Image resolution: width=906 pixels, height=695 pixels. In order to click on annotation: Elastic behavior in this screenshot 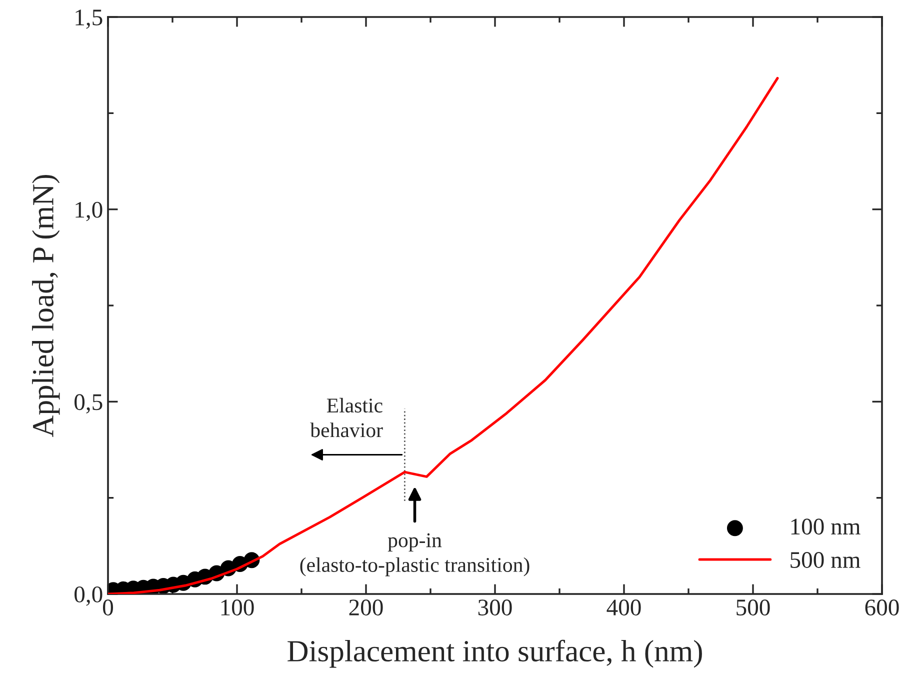, I will do `click(346, 418)`.